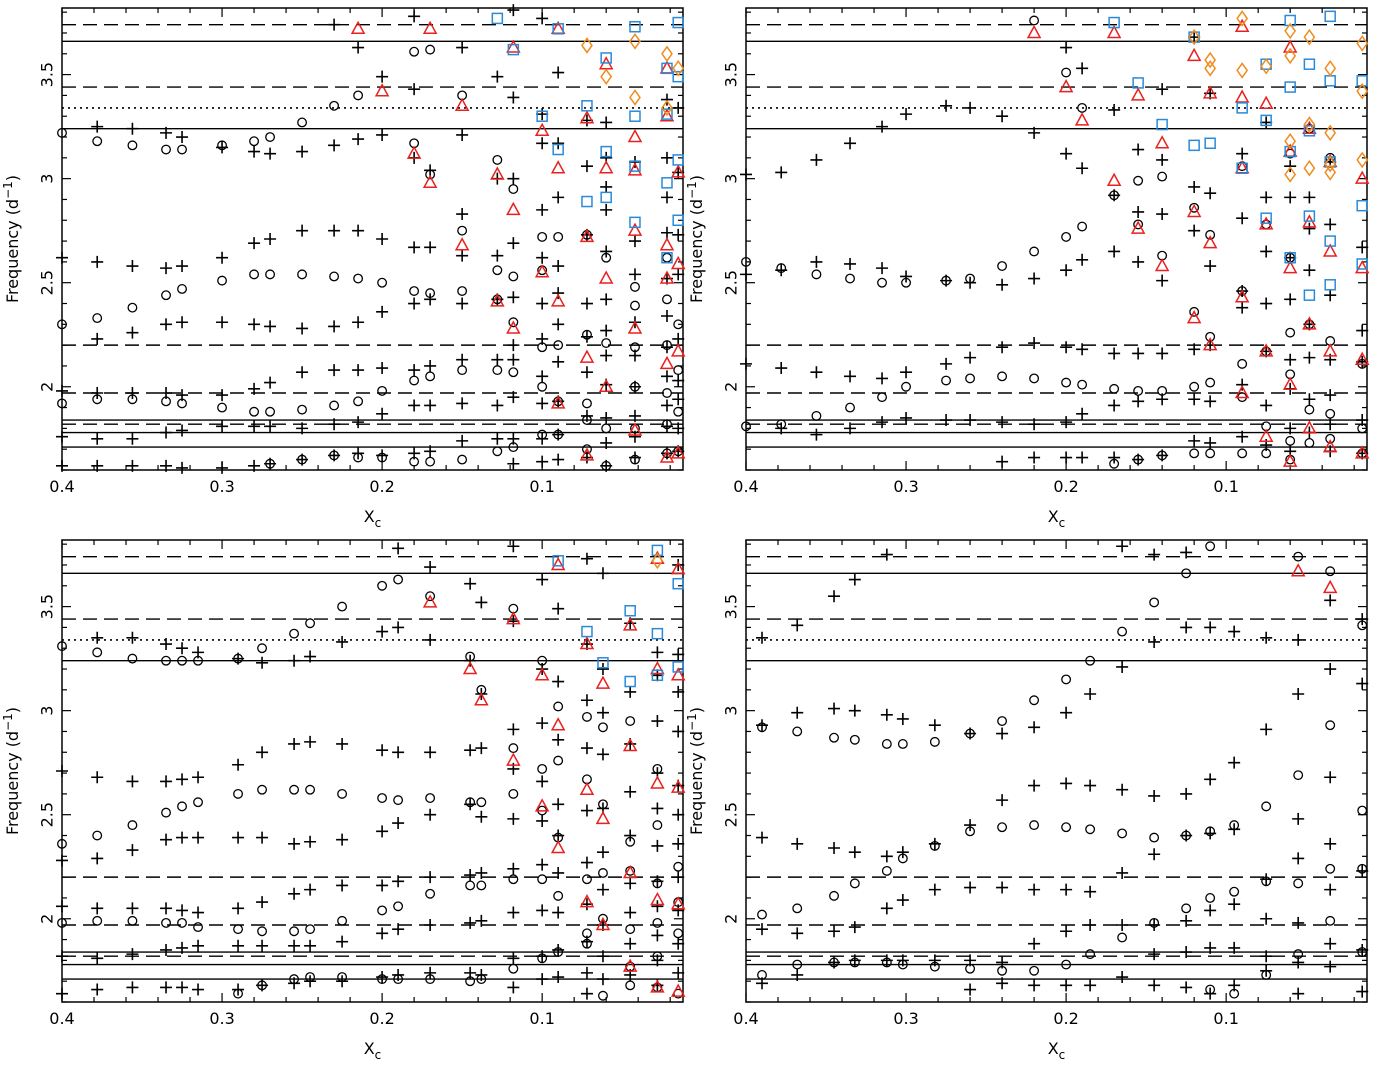 The image size is (1389, 1068). Describe the element at coordinates (731, 387) in the screenshot. I see `y-tick-label: 2` at that location.